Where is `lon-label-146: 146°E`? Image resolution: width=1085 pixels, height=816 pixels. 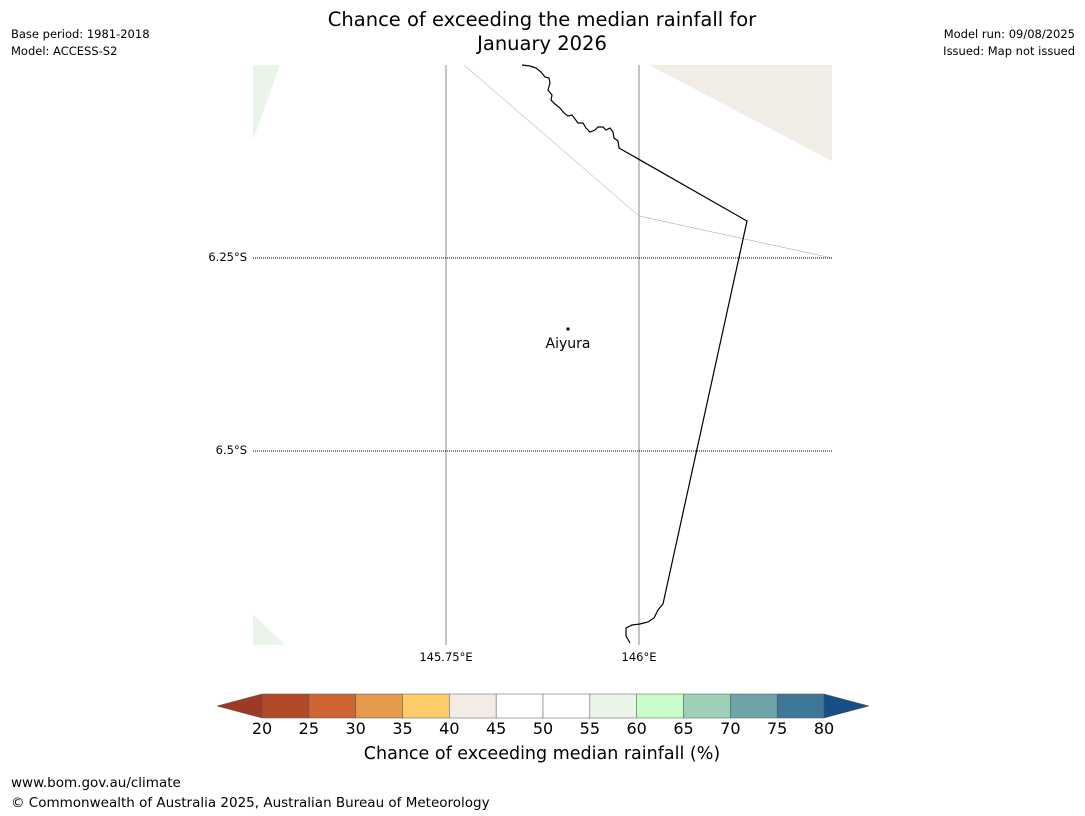
lon-label-146: 146°E is located at coordinates (639, 657).